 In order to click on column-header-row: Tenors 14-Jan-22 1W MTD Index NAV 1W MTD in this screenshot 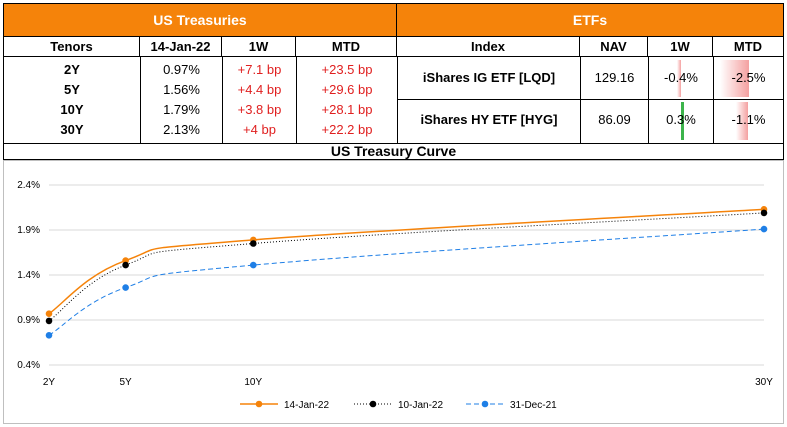, I will do `click(393, 47)`.